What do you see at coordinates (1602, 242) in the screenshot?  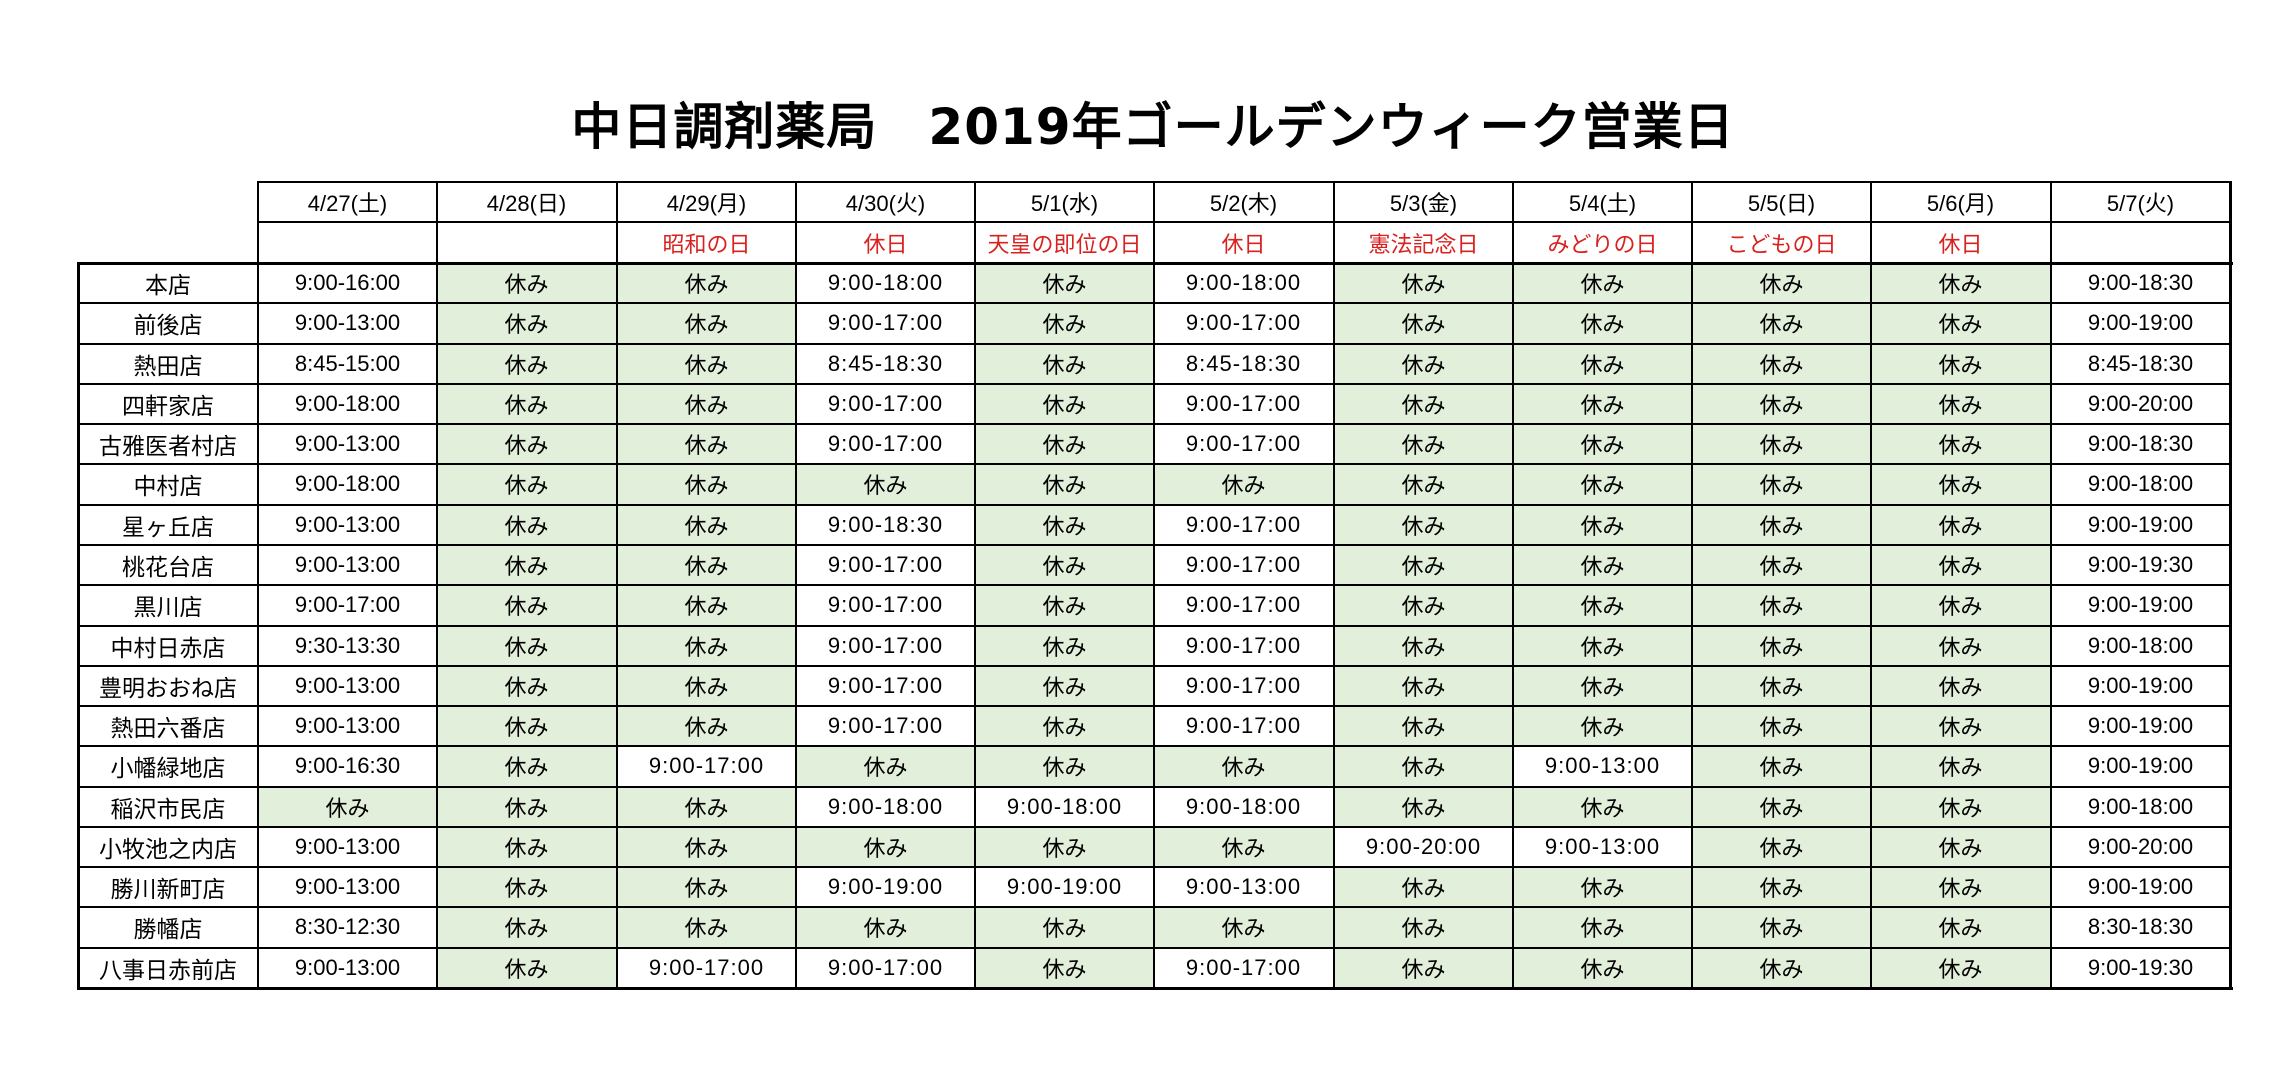 I see `column-header-holiday: みどりの日` at bounding box center [1602, 242].